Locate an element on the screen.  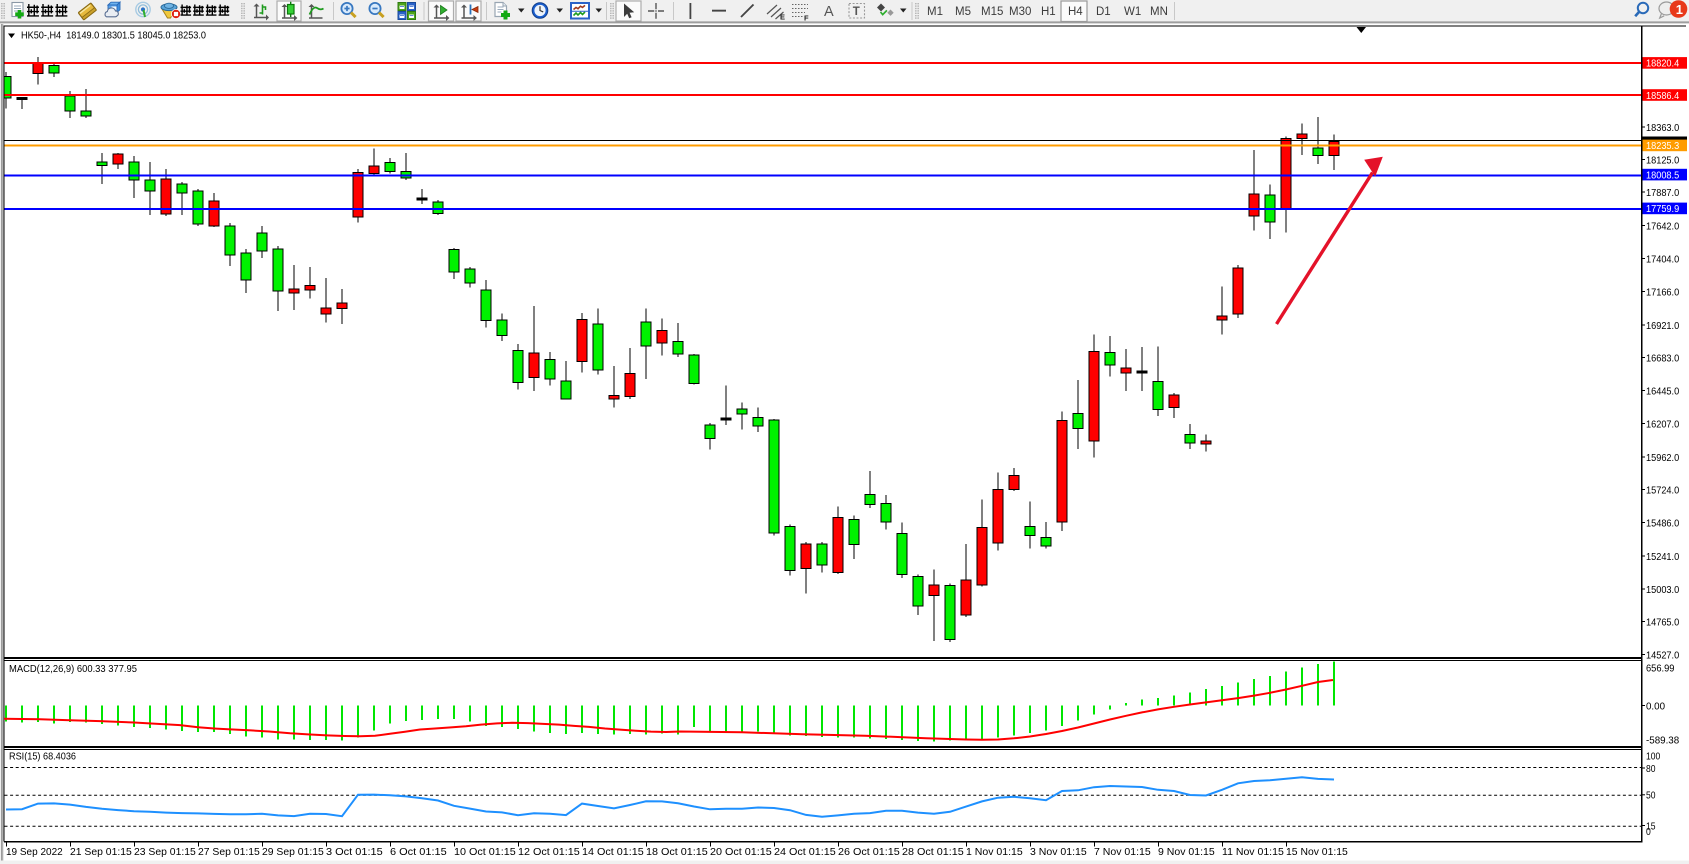
svg-text: 15 Nov 01:15 is located at coordinates (1317, 852).